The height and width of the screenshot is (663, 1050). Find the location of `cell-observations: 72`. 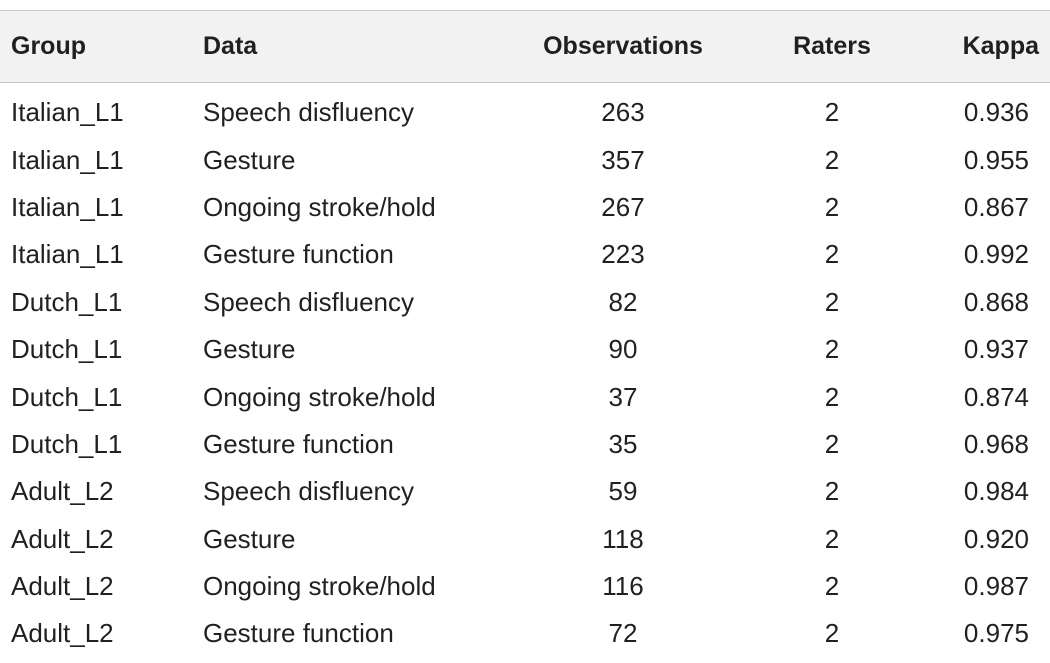

cell-observations: 72 is located at coordinates (623, 633).